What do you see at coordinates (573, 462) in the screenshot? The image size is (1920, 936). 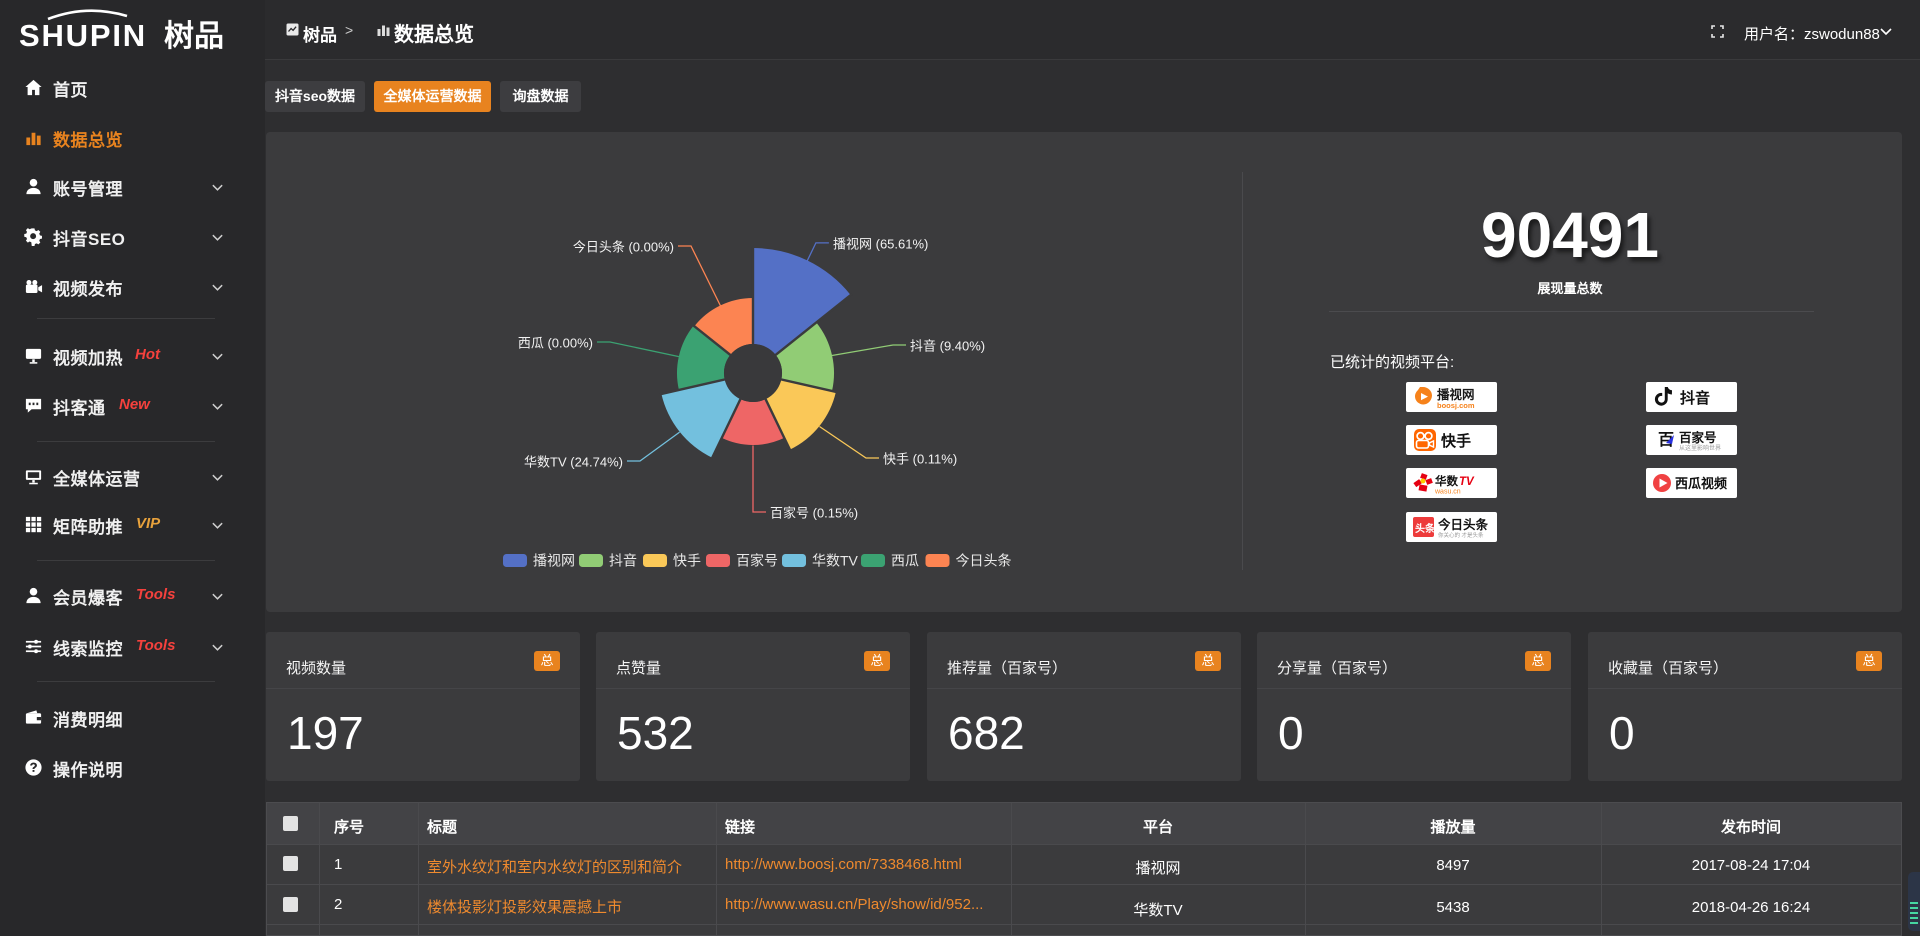 I see `svg-text: 华数TV (24.74%)` at bounding box center [573, 462].